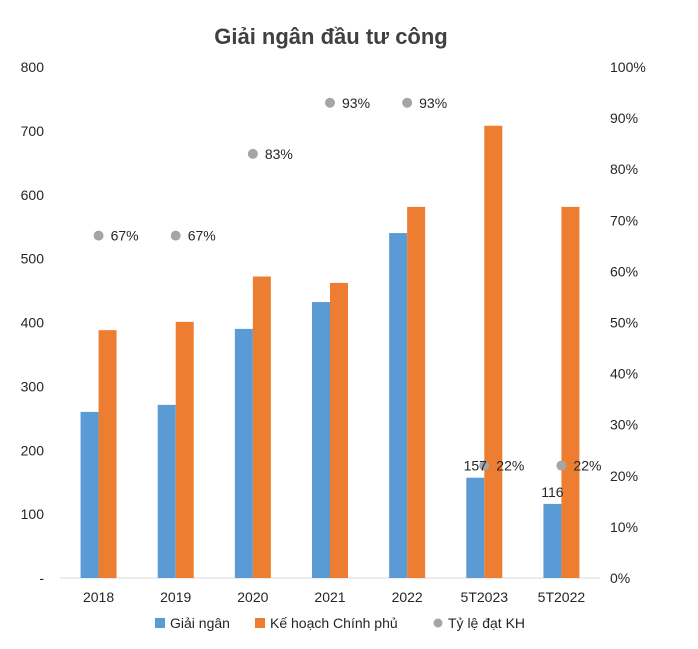 The width and height of the screenshot is (698, 649). Describe the element at coordinates (562, 597) in the screenshot. I see `x-tick-label: 5T2022` at that location.